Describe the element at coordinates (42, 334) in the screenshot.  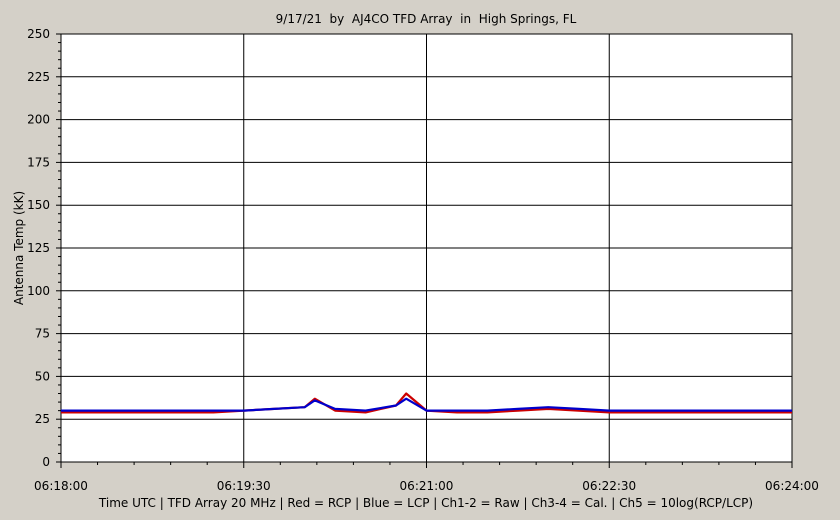
I see `y-tick-label: 75` at that location.